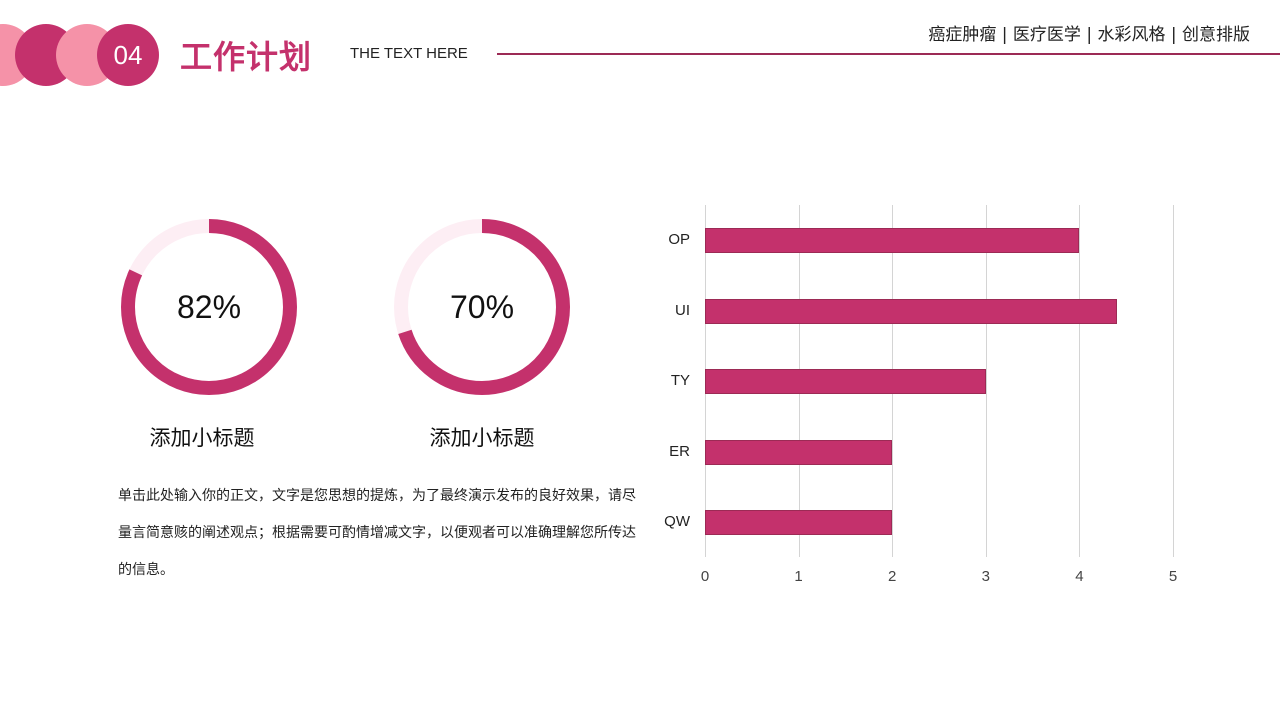 The height and width of the screenshot is (720, 1280). Describe the element at coordinates (799, 452) in the screenshot. I see `bar-er` at that location.